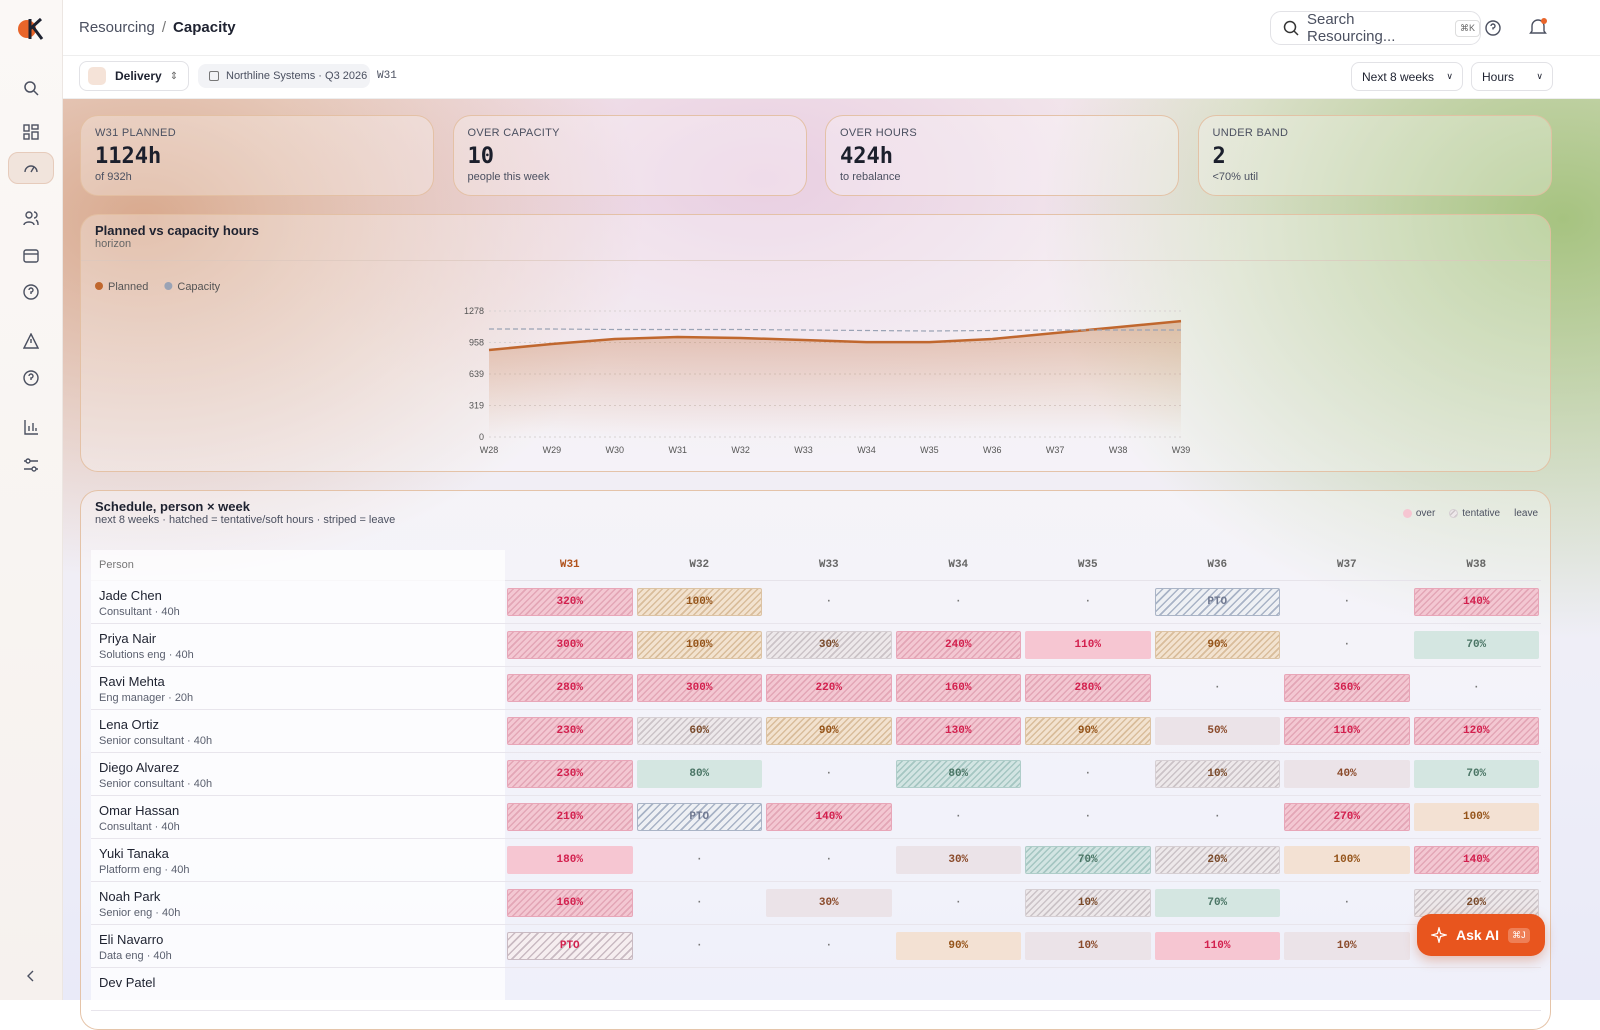 The height and width of the screenshot is (1030, 1600). I want to click on team-select: Delivery ⇕, so click(134, 76).